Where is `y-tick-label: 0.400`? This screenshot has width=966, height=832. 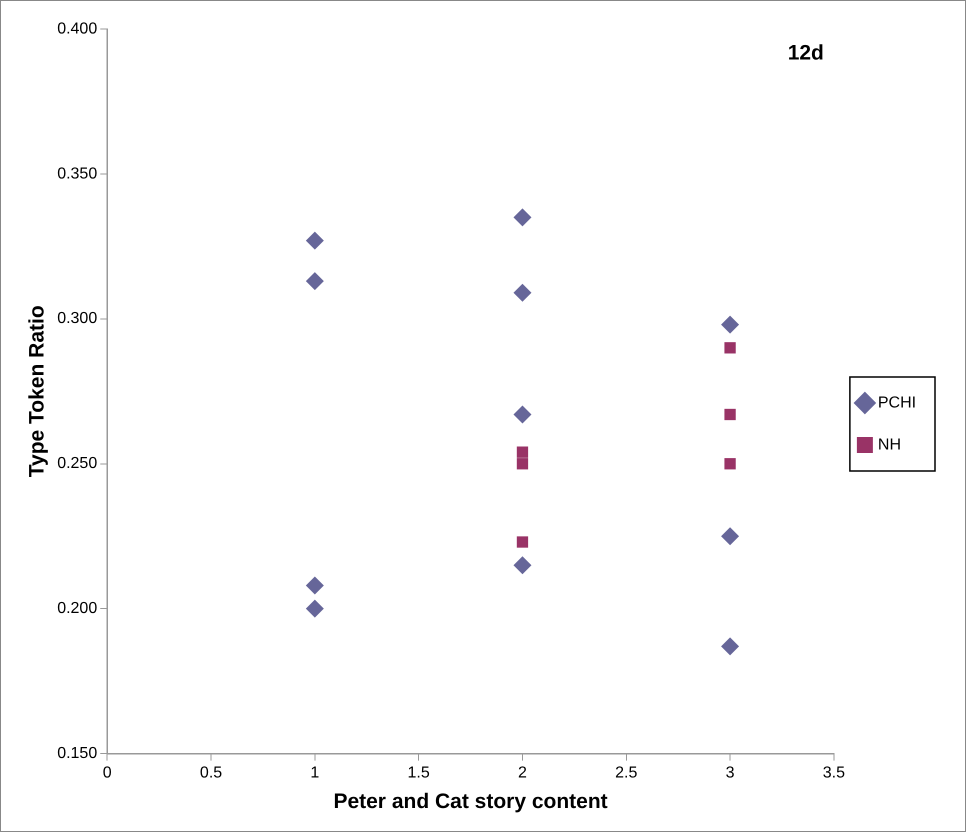 y-tick-label: 0.400 is located at coordinates (77, 29).